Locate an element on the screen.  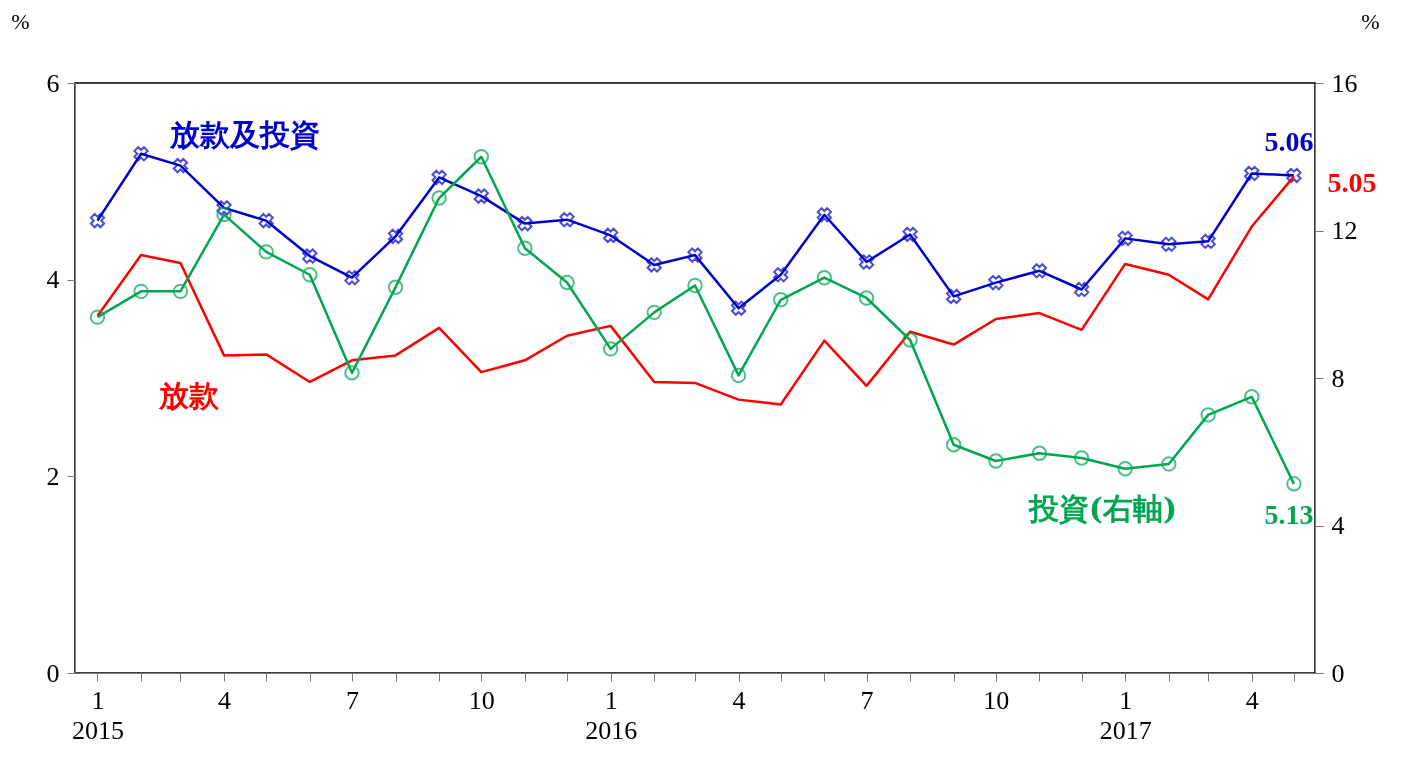
y2-tick-label: 8 is located at coordinates (1338, 378).